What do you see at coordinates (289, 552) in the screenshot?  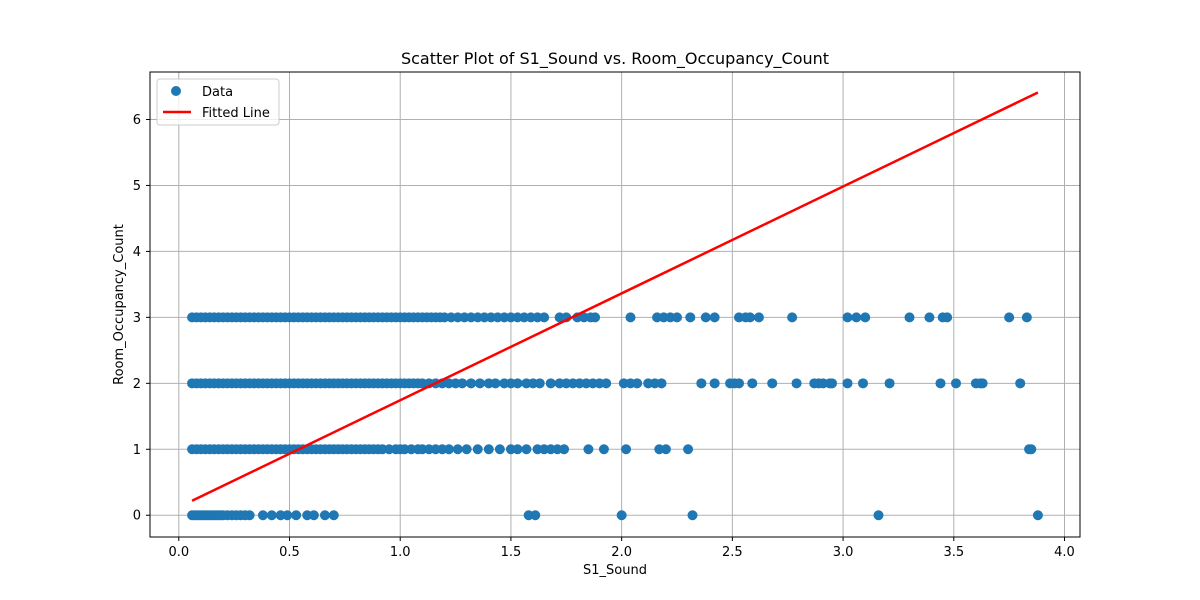 I see `x-tick-label: 0.5` at bounding box center [289, 552].